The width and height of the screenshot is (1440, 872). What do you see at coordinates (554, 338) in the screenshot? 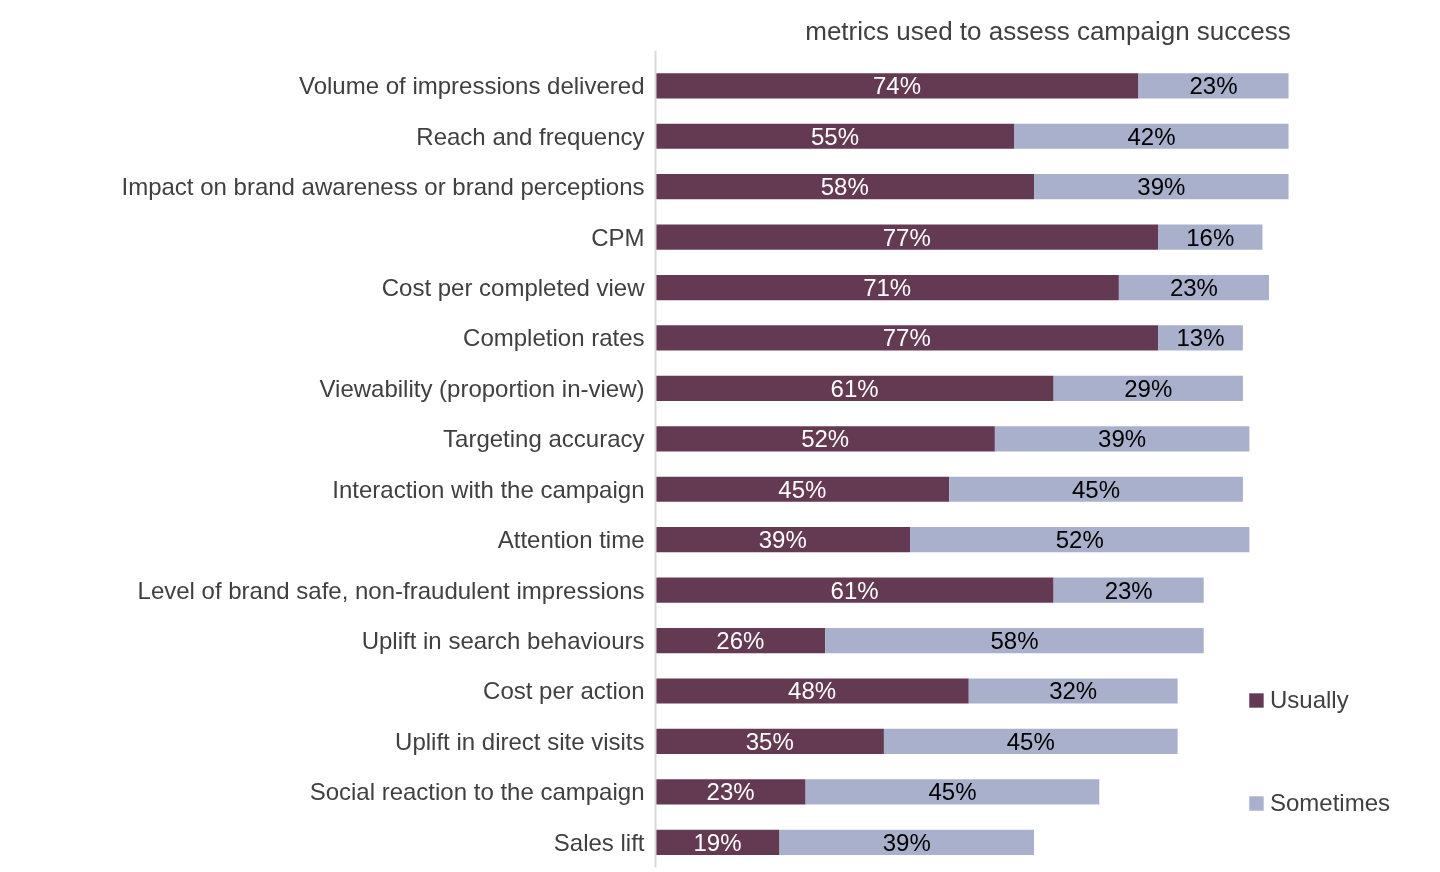
I see `y-tick-label: Completion rates` at bounding box center [554, 338].